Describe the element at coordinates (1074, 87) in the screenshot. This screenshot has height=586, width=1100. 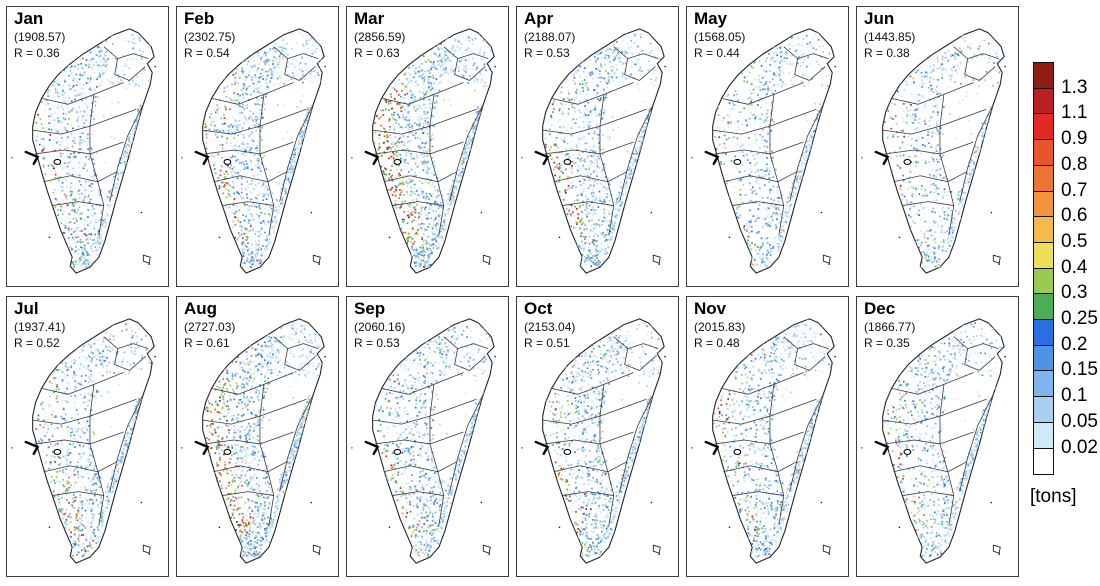
I see `colorbar-tick-label: 1.3` at that location.